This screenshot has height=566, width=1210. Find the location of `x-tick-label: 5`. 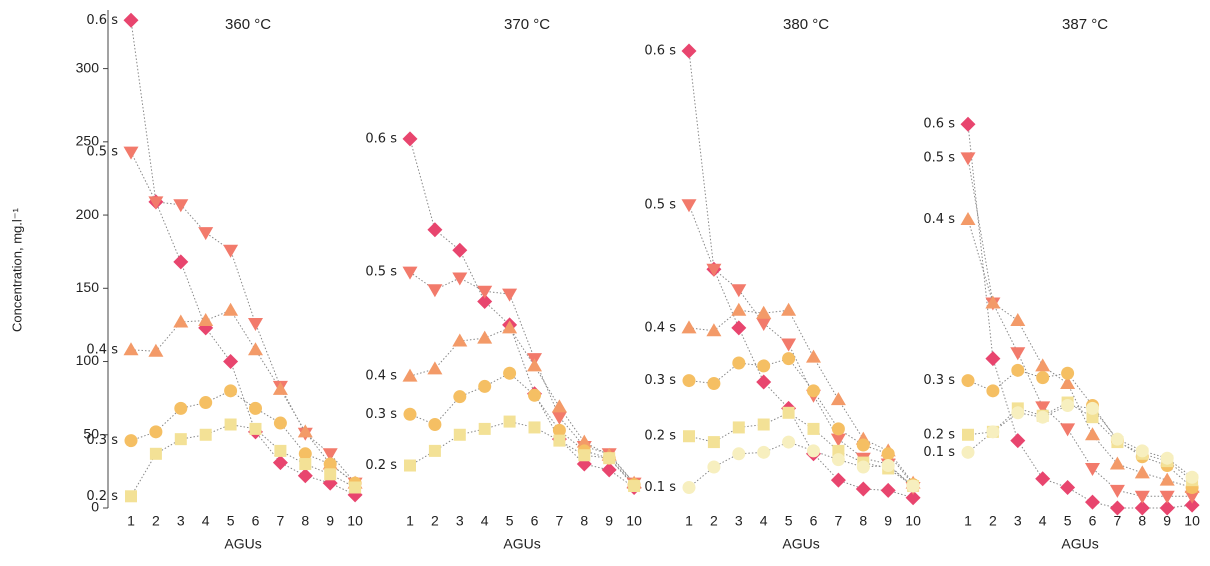

x-tick-label: 5 is located at coordinates (1068, 521).